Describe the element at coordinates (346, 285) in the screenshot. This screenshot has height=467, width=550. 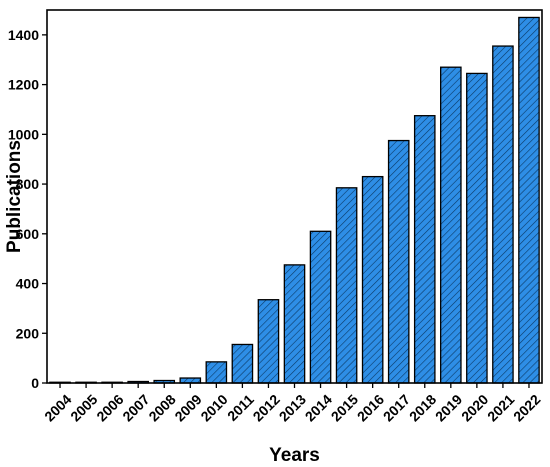
I see `bar-2015` at that location.